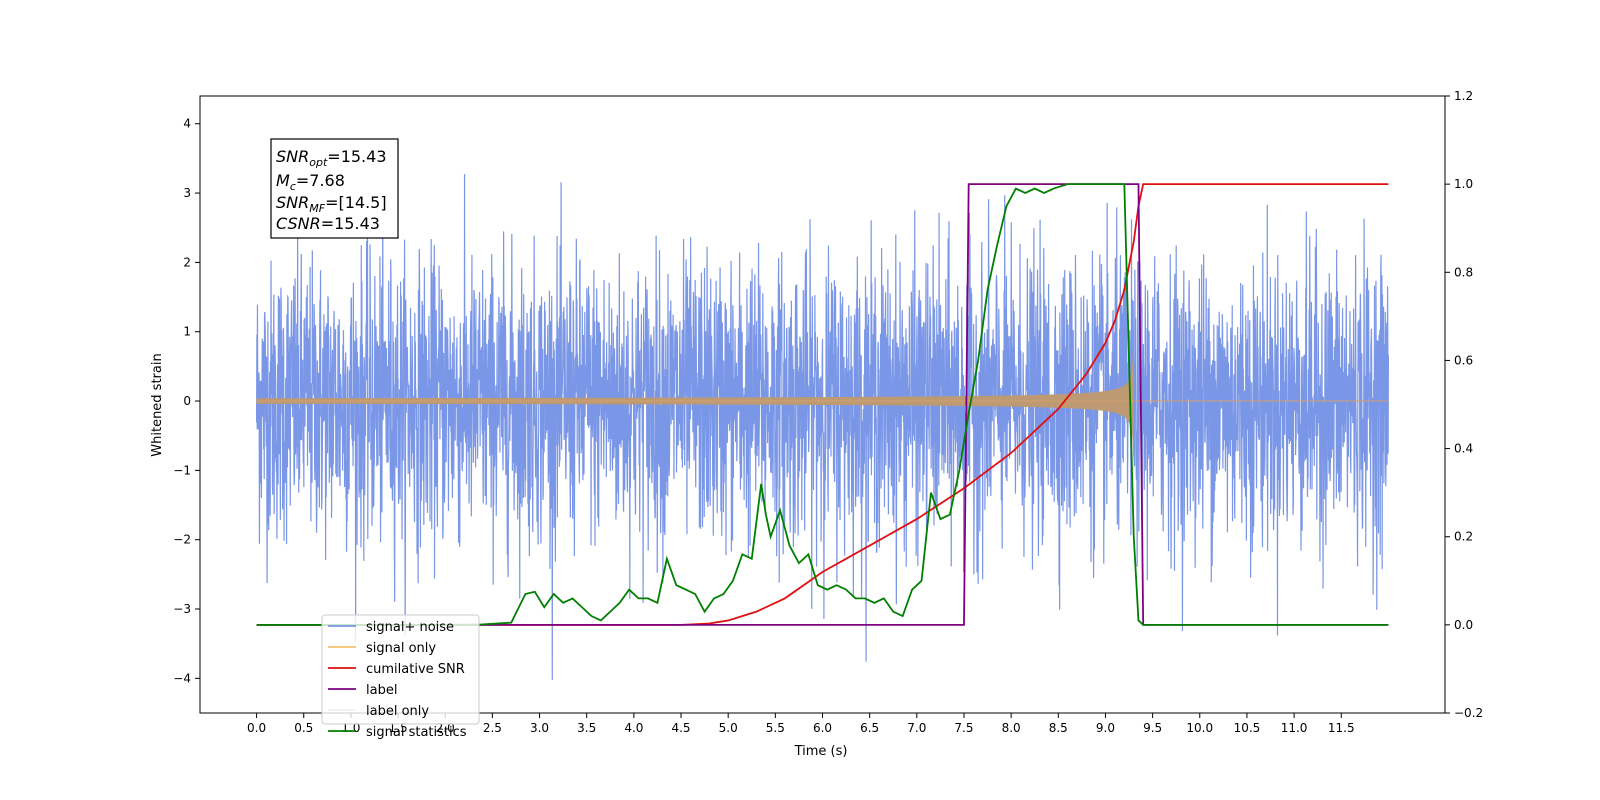 This screenshot has height=800, width=1600. I want to click on y-tick-label: −4, so click(182, 678).